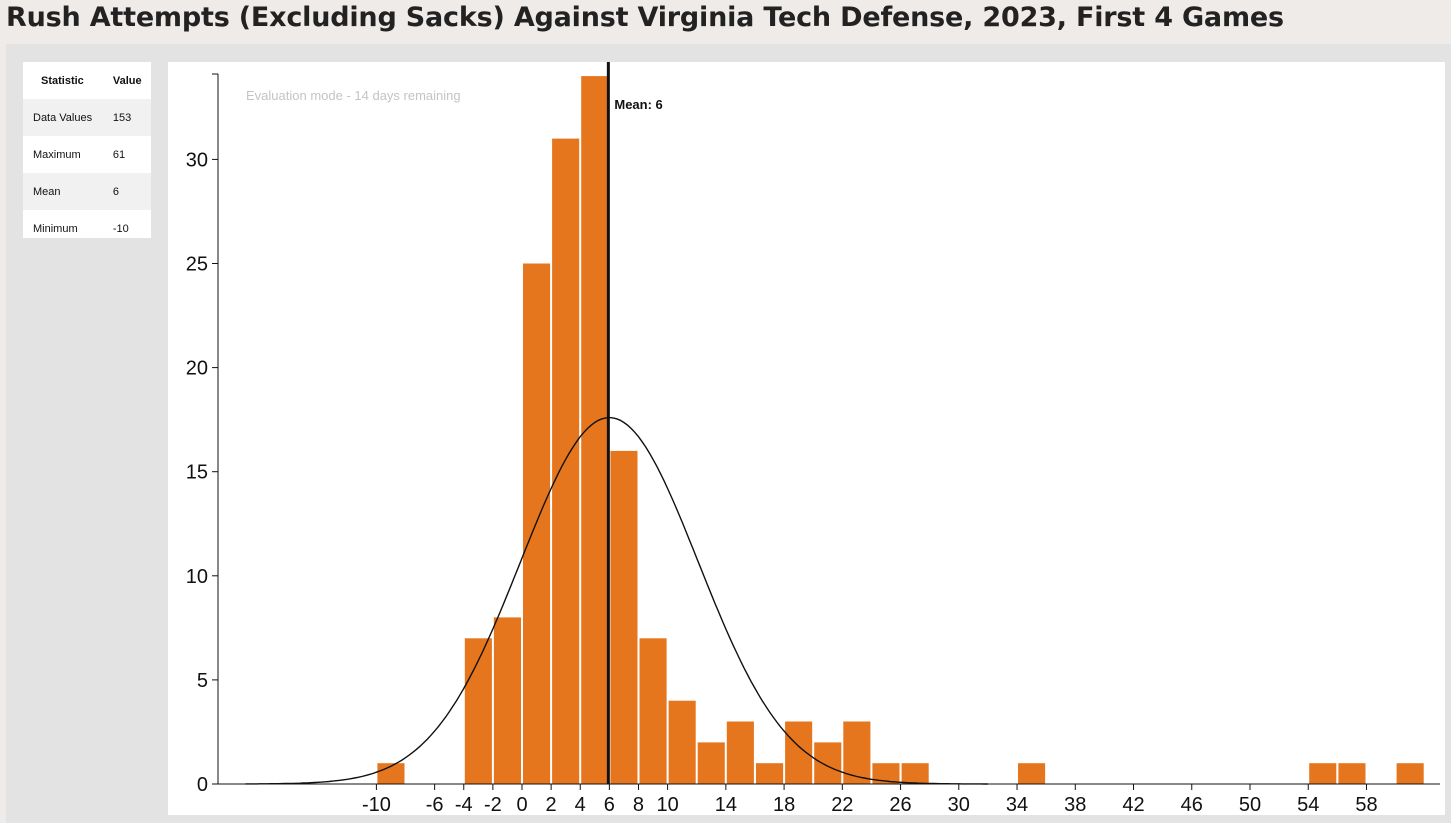  What do you see at coordinates (119, 154) in the screenshot?
I see `stats-value: 61` at bounding box center [119, 154].